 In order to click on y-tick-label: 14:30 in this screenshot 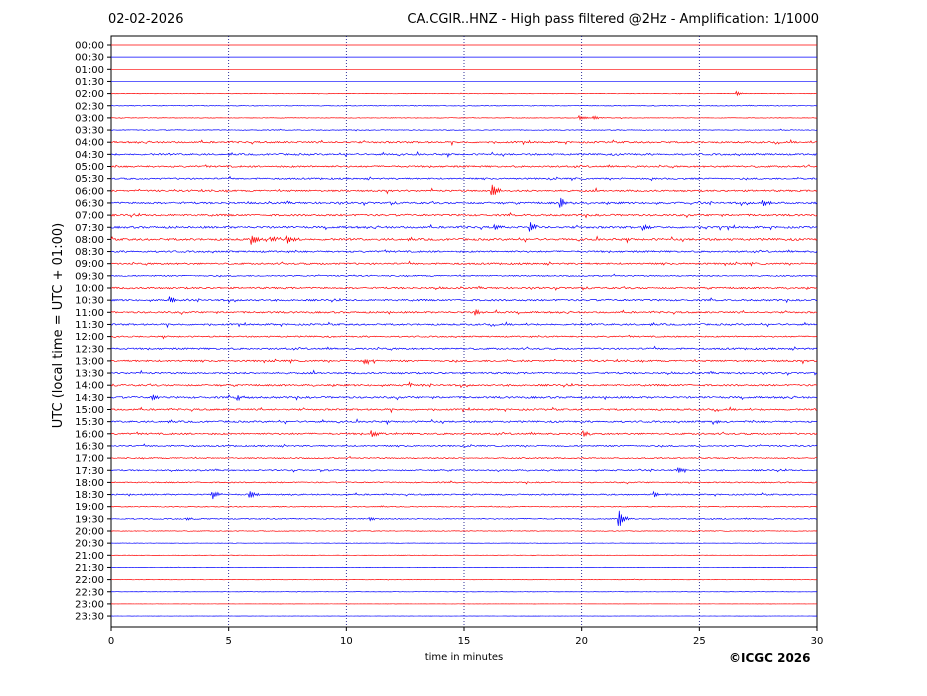, I will do `click(89, 398)`.